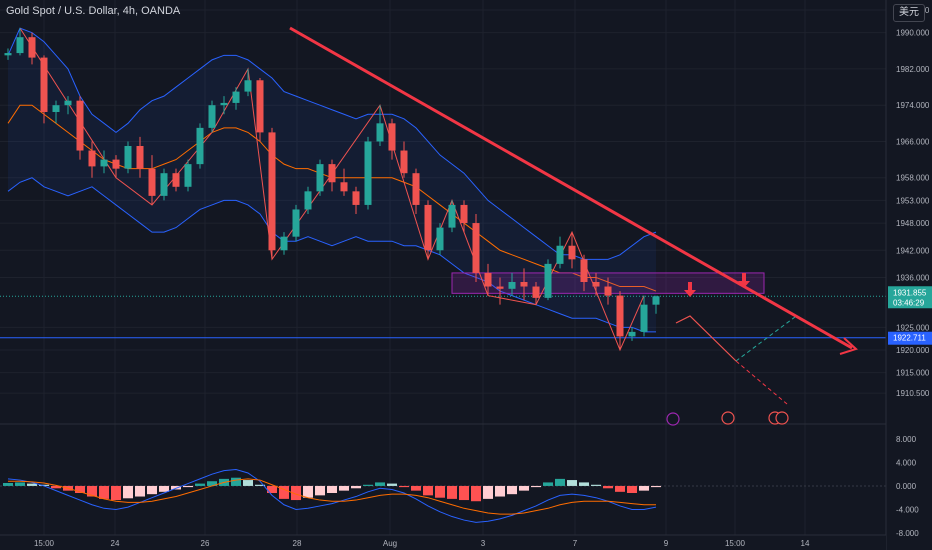  What do you see at coordinates (848, 346) in the screenshot?
I see `trendline-arrowhead` at bounding box center [848, 346].